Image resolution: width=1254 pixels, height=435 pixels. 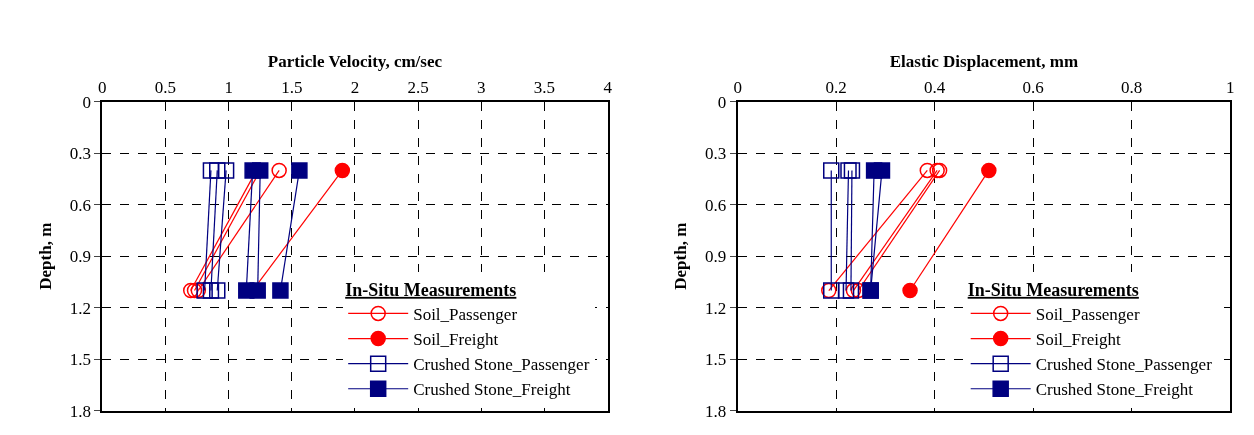 What do you see at coordinates (1033, 87) in the screenshot?
I see `x-tick-label: 0.6` at bounding box center [1033, 87].